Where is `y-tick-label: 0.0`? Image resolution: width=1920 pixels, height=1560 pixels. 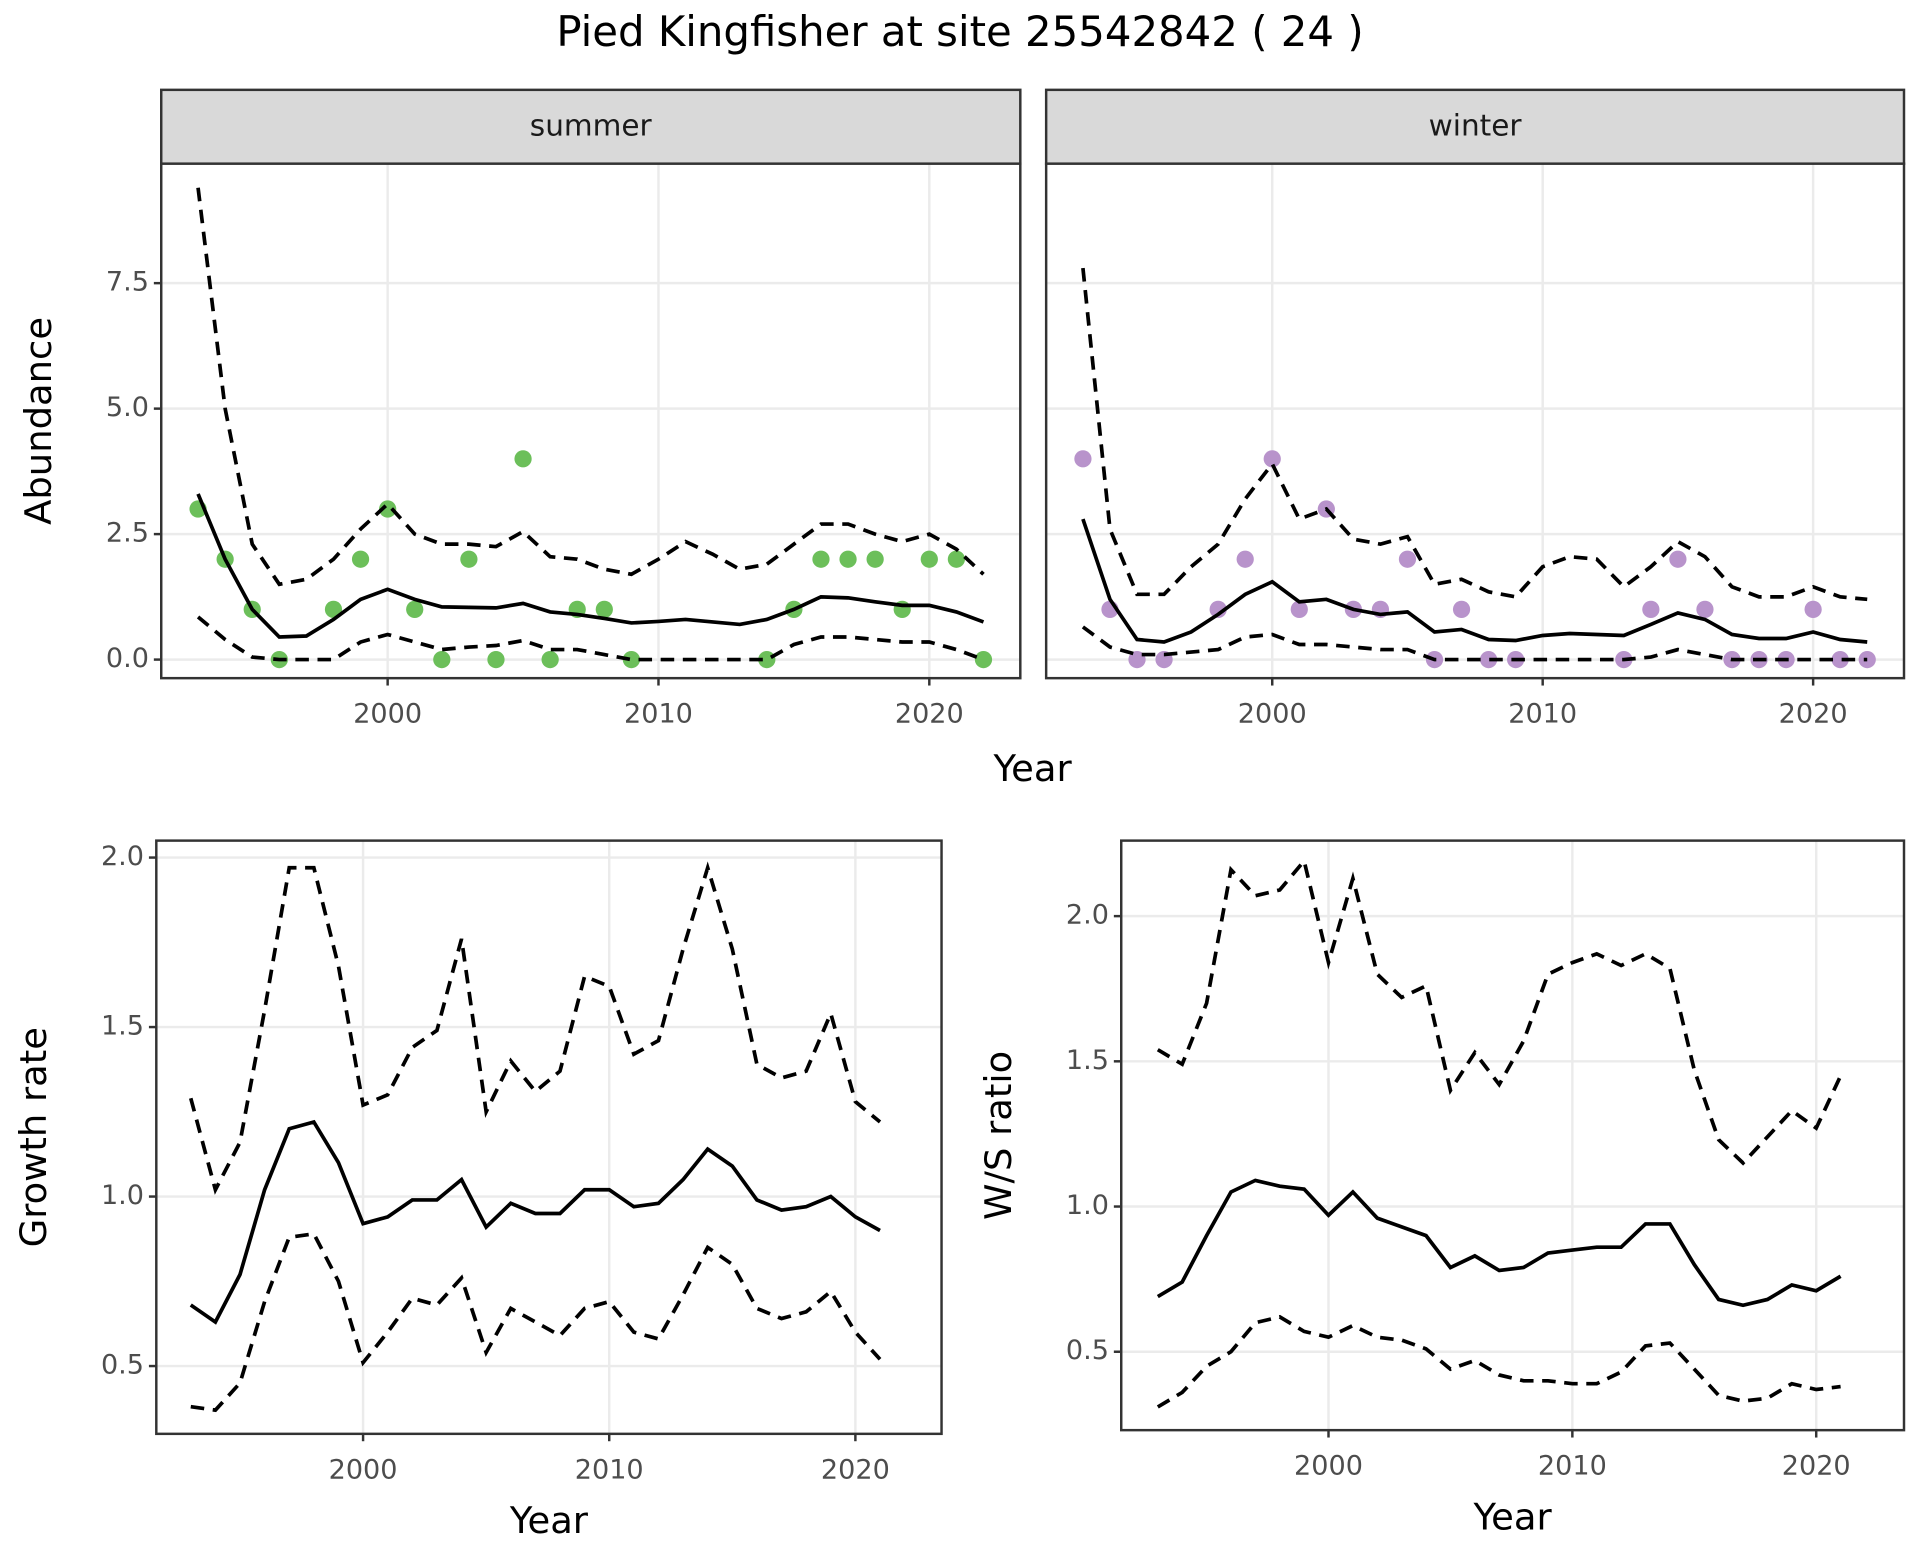 y-tick-label: 0.0 is located at coordinates (127, 658).